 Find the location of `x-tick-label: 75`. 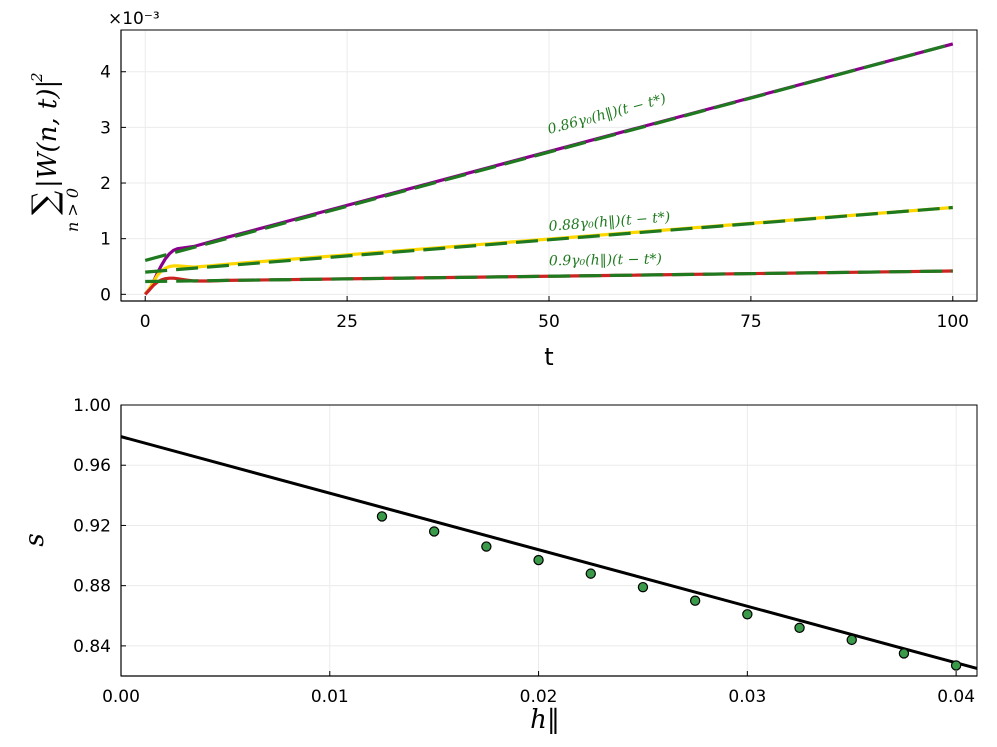

x-tick-label: 75 is located at coordinates (751, 322).